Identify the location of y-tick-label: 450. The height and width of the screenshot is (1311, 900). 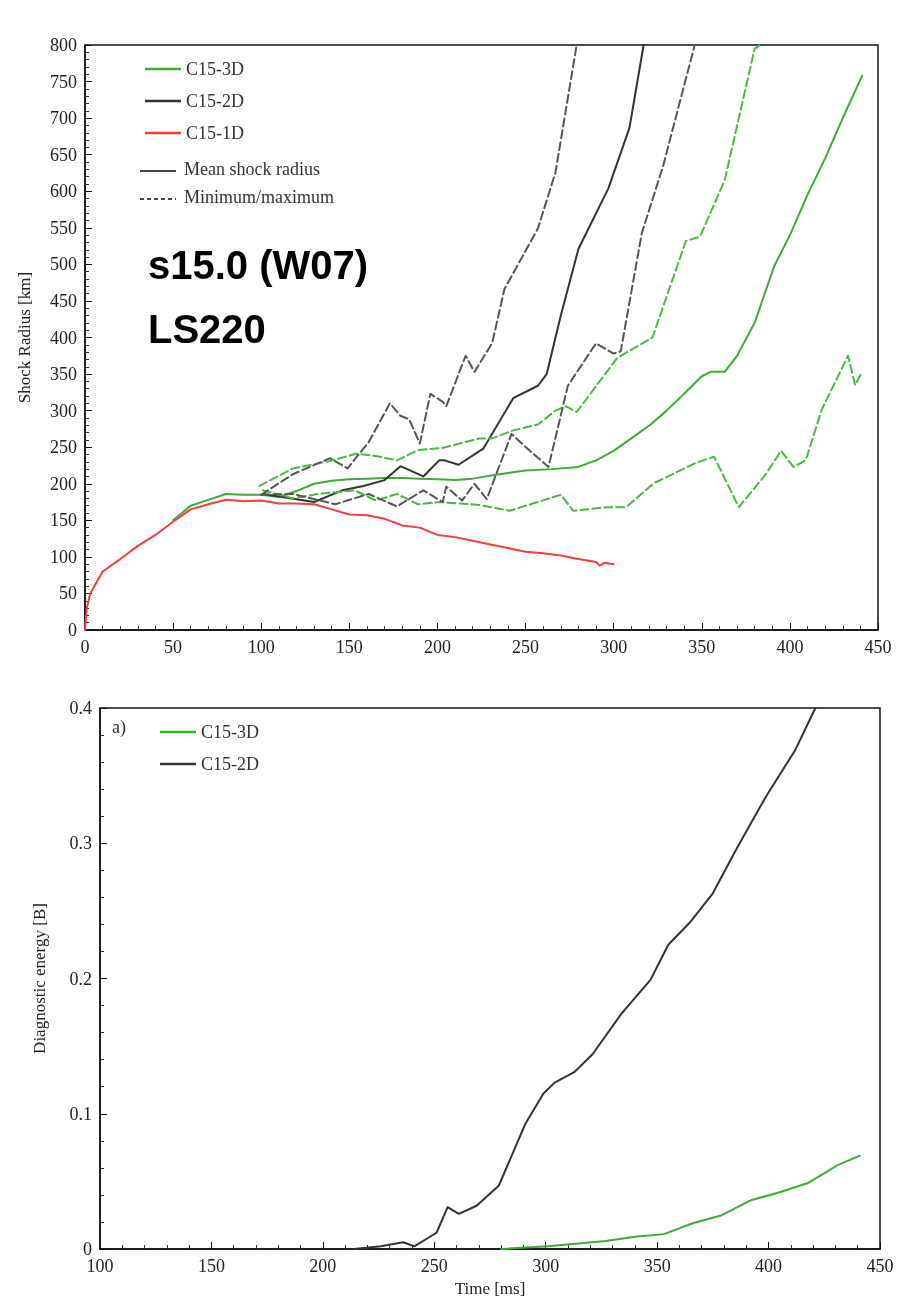
(63, 300).